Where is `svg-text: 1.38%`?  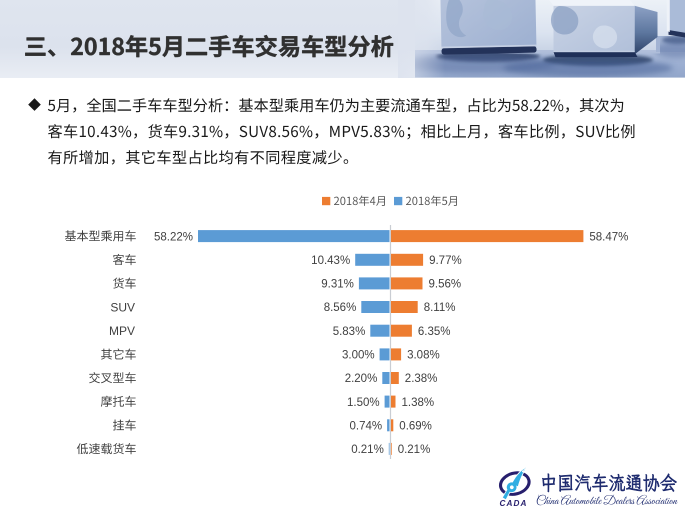 svg-text: 1.38% is located at coordinates (418, 403).